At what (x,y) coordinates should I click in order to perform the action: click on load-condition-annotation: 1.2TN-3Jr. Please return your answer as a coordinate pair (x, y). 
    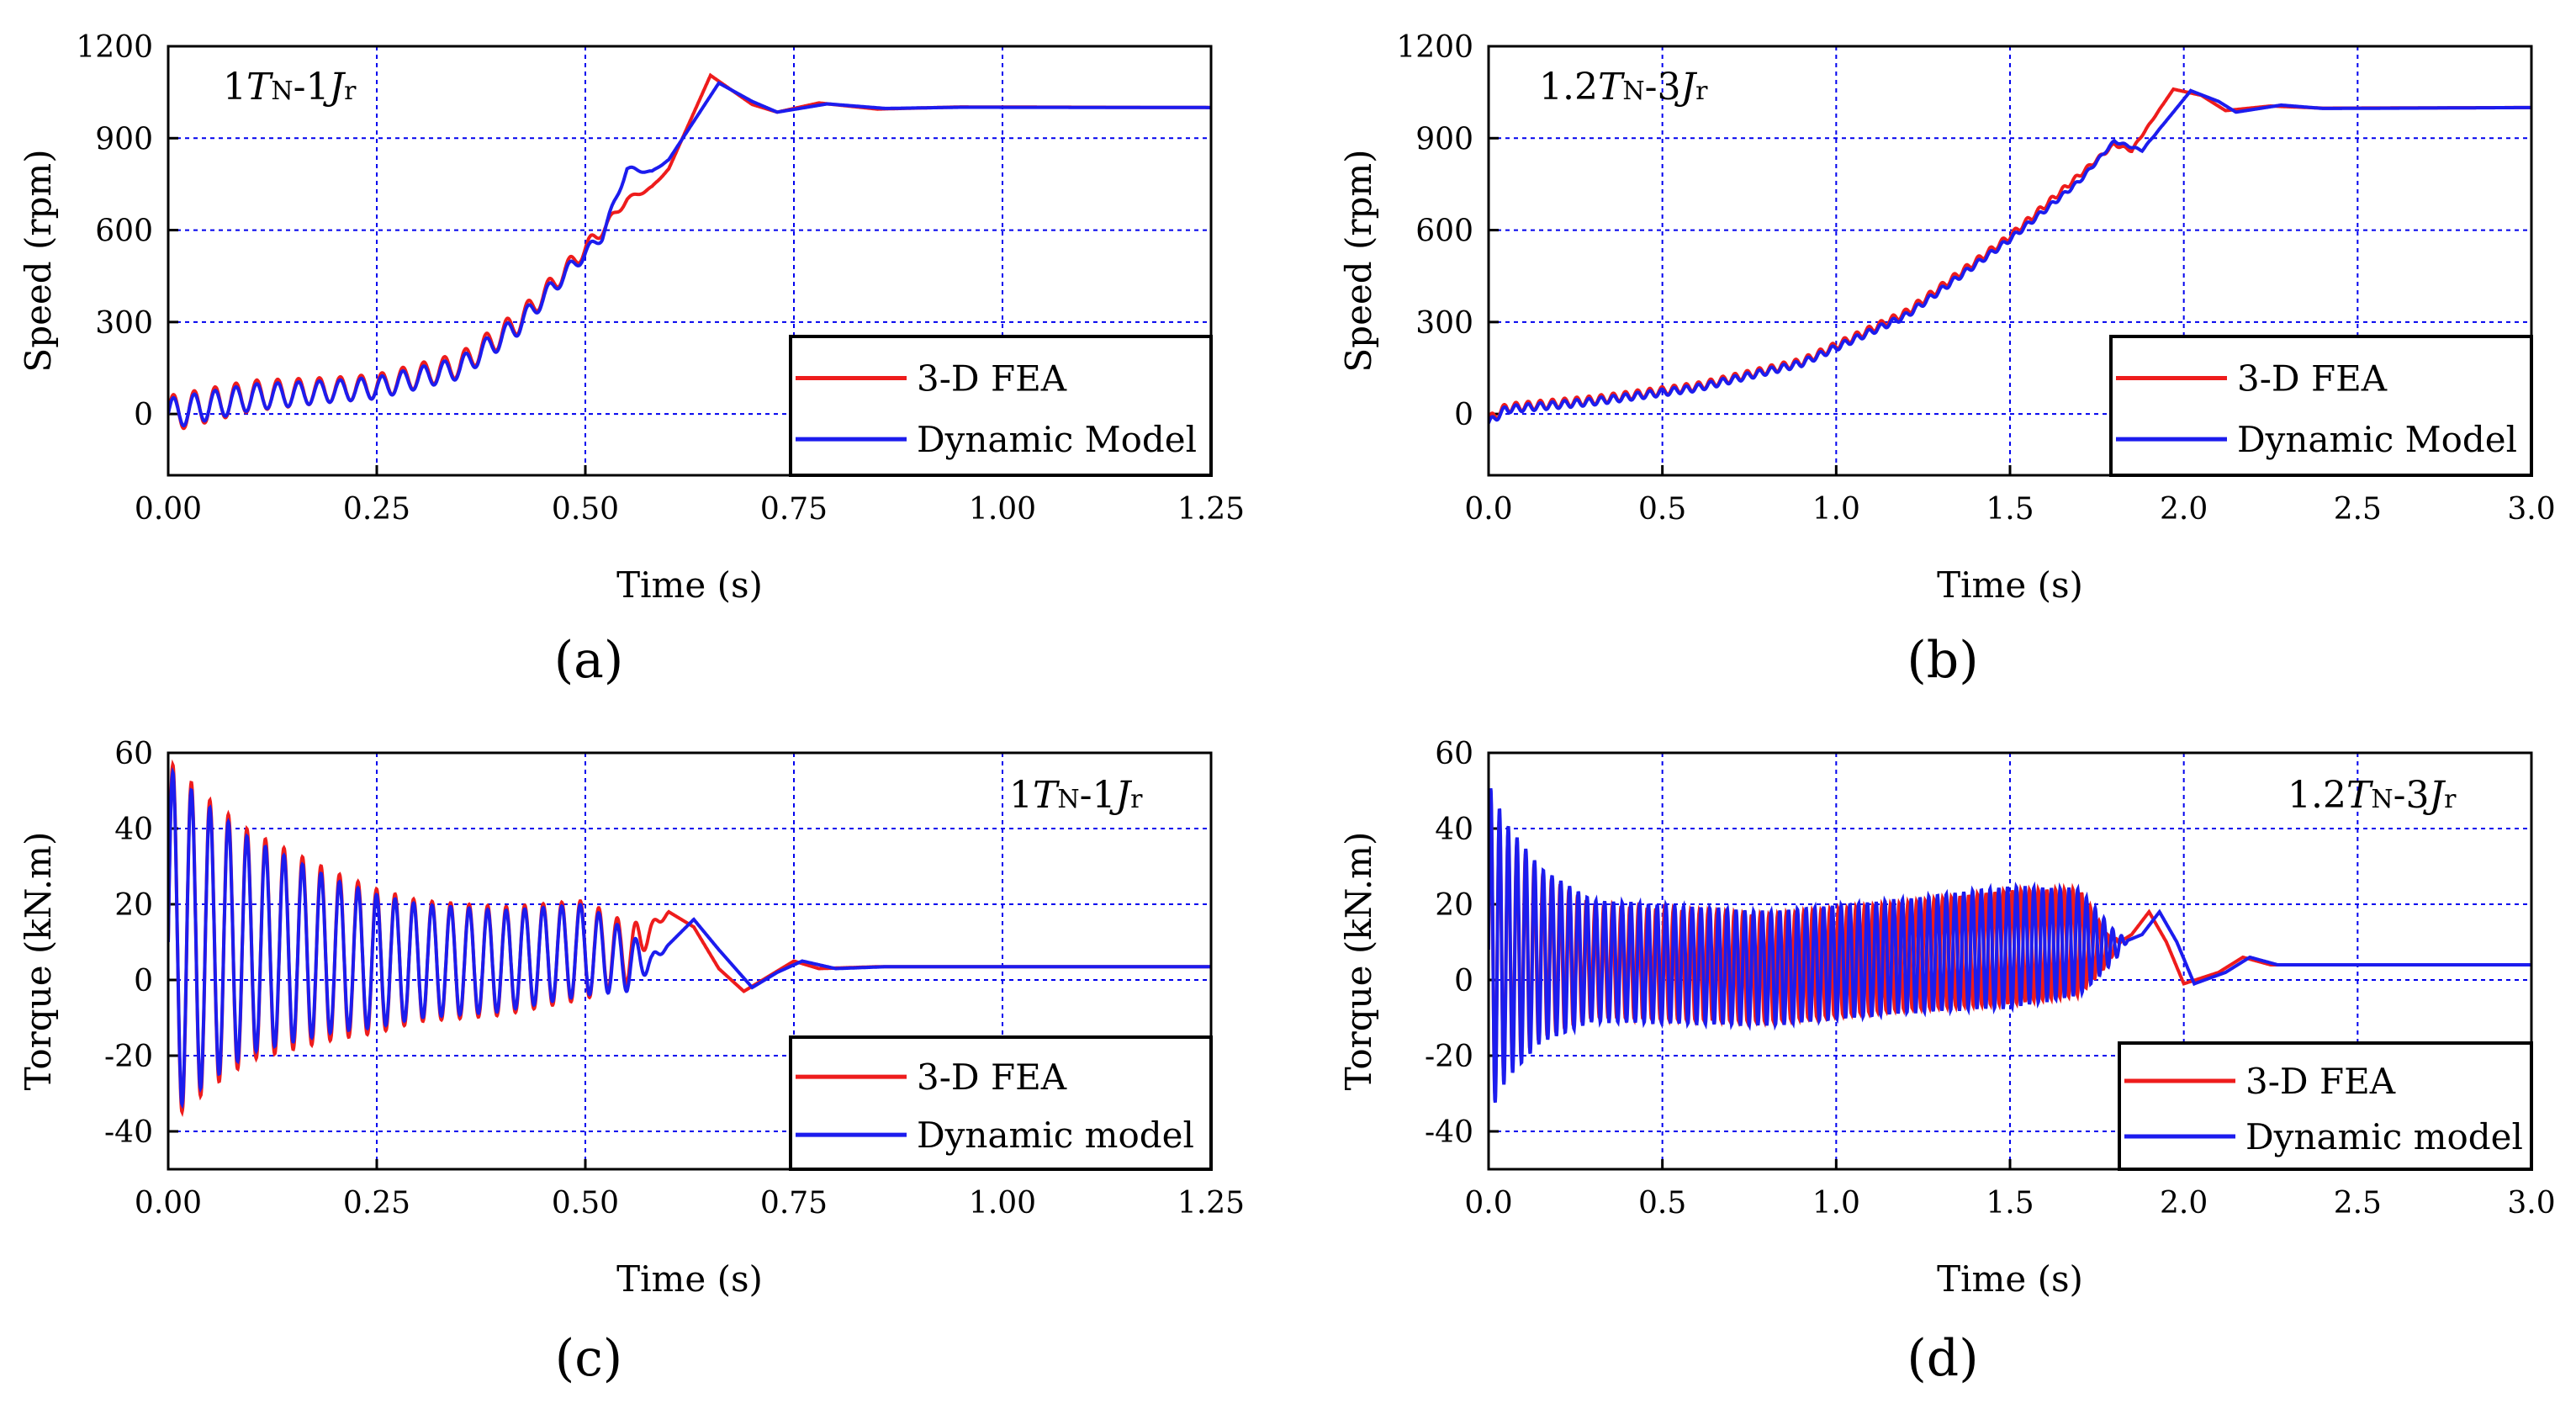
    Looking at the image, I should click on (2372, 795).